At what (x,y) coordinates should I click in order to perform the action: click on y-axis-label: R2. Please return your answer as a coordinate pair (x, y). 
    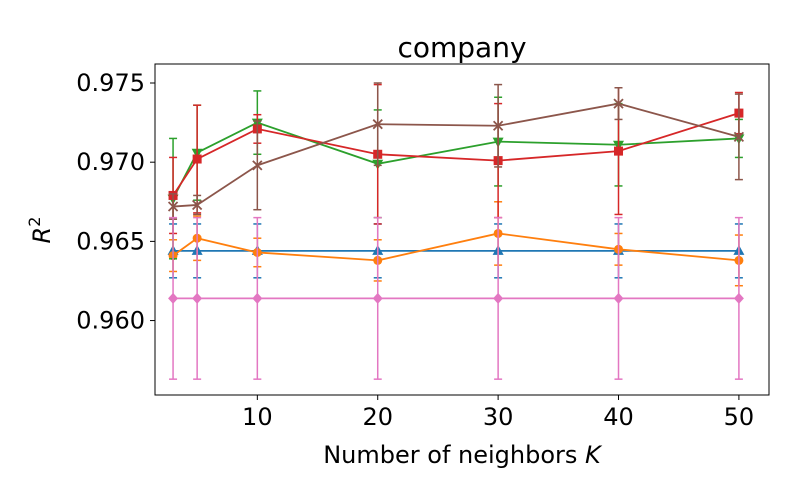
    Looking at the image, I should click on (40, 230).